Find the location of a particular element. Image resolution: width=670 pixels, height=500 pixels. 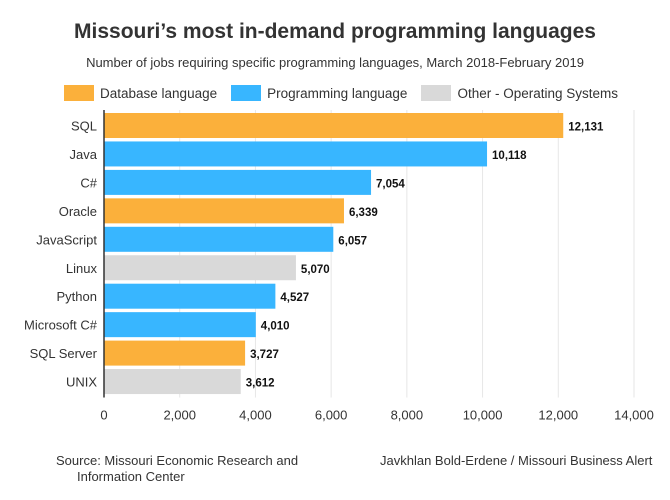

legend-item-programming: Programming language is located at coordinates (319, 93).